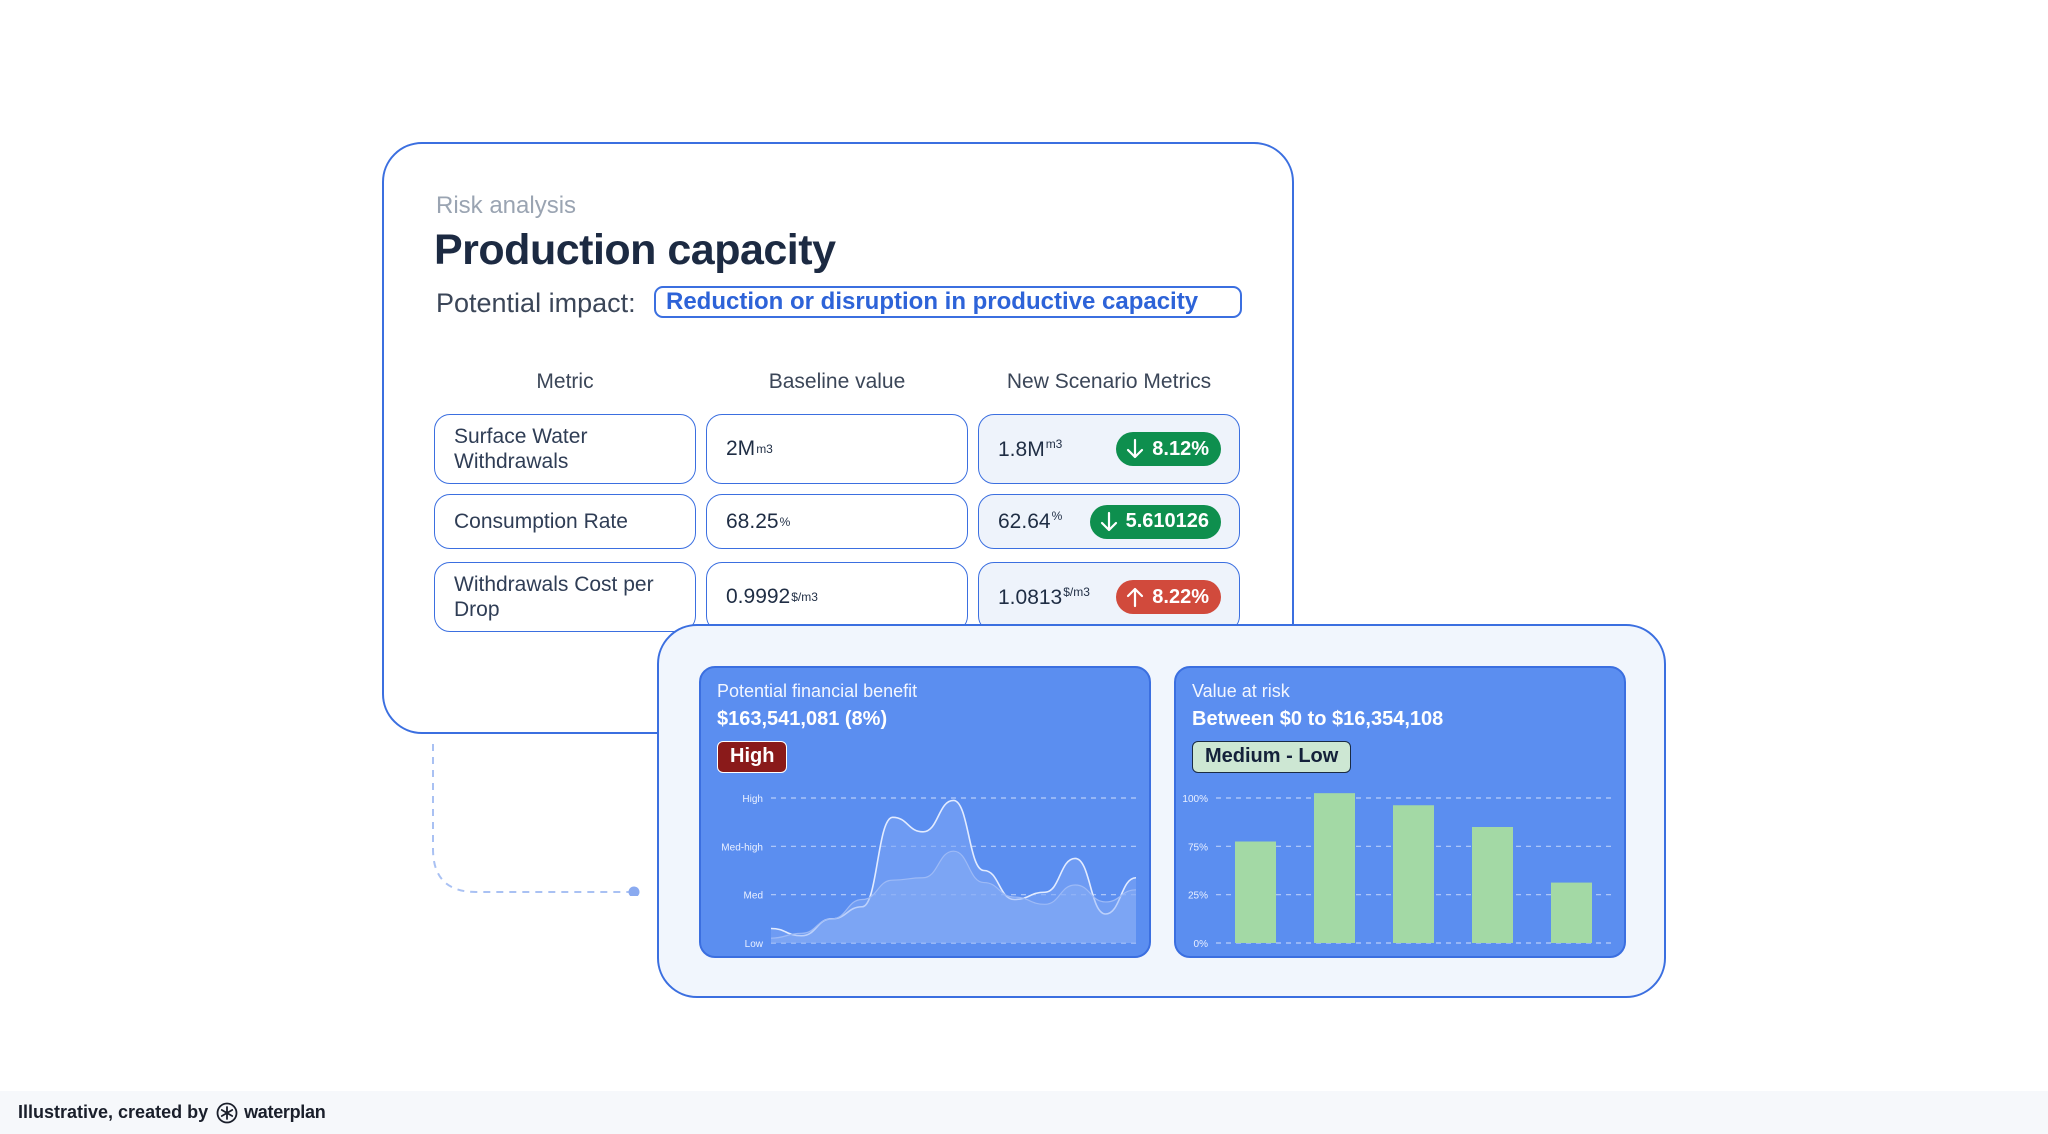 This screenshot has width=2048, height=1134. Describe the element at coordinates (536, 303) in the screenshot. I see `impact-label: Potential impact:` at that location.